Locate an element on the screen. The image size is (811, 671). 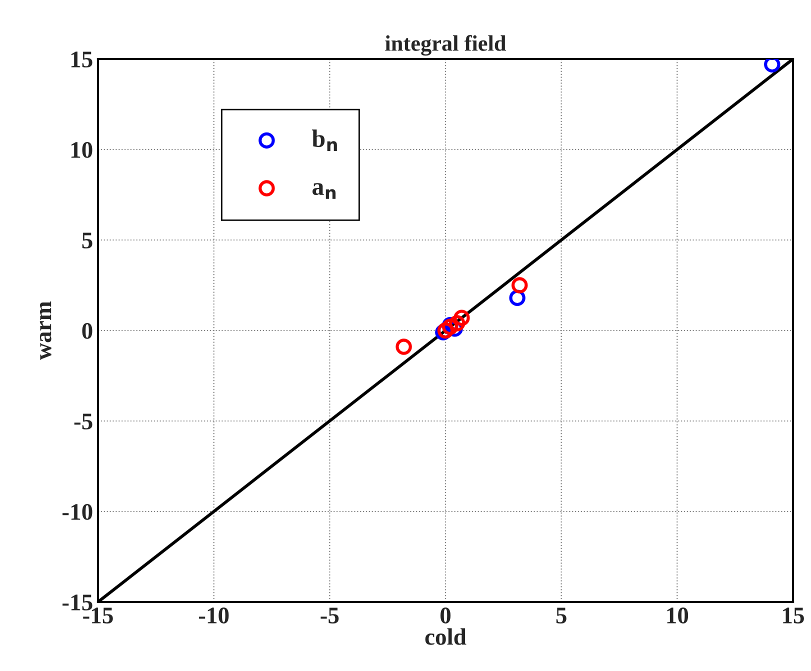
y-axis-title: warm is located at coordinates (46, 330).